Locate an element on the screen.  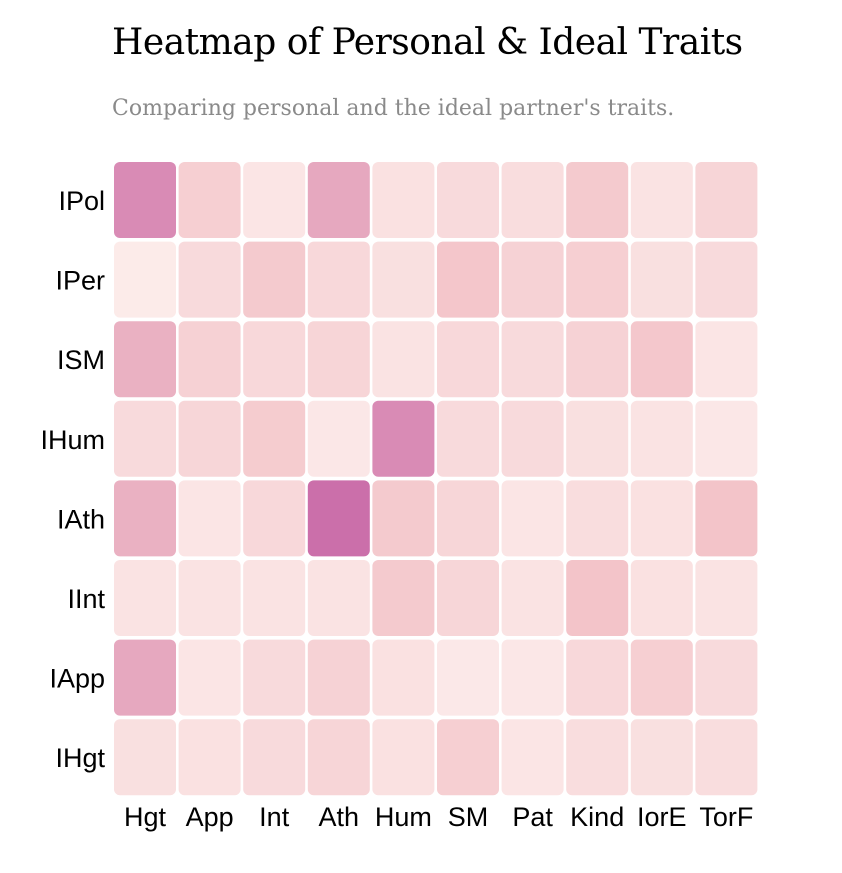
heatmap-cell-IAth-Int is located at coordinates (274, 518).